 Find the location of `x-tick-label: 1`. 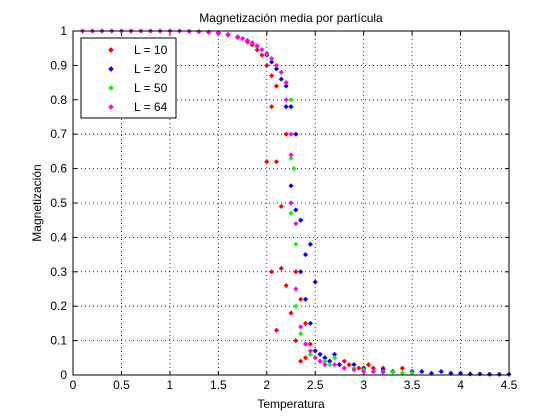

x-tick-label: 1 is located at coordinates (170, 385).